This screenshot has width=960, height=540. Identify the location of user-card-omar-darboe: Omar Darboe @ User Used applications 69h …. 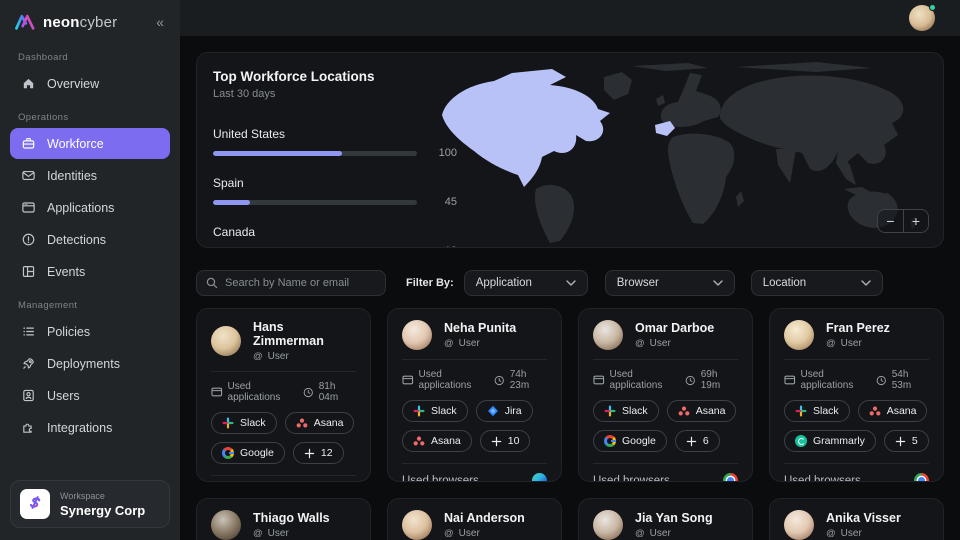
(665, 395).